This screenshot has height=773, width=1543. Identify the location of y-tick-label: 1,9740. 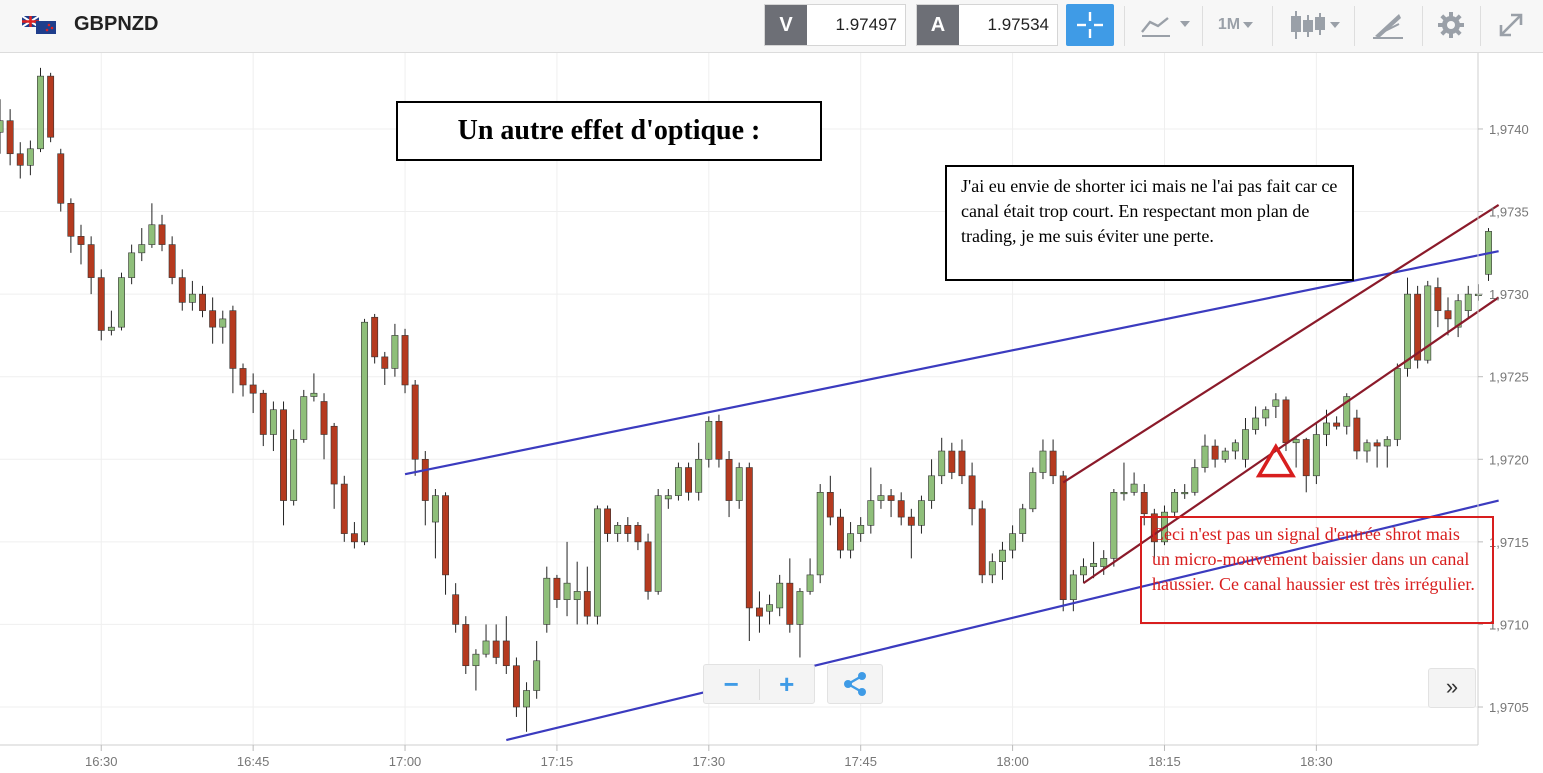
(1509, 129).